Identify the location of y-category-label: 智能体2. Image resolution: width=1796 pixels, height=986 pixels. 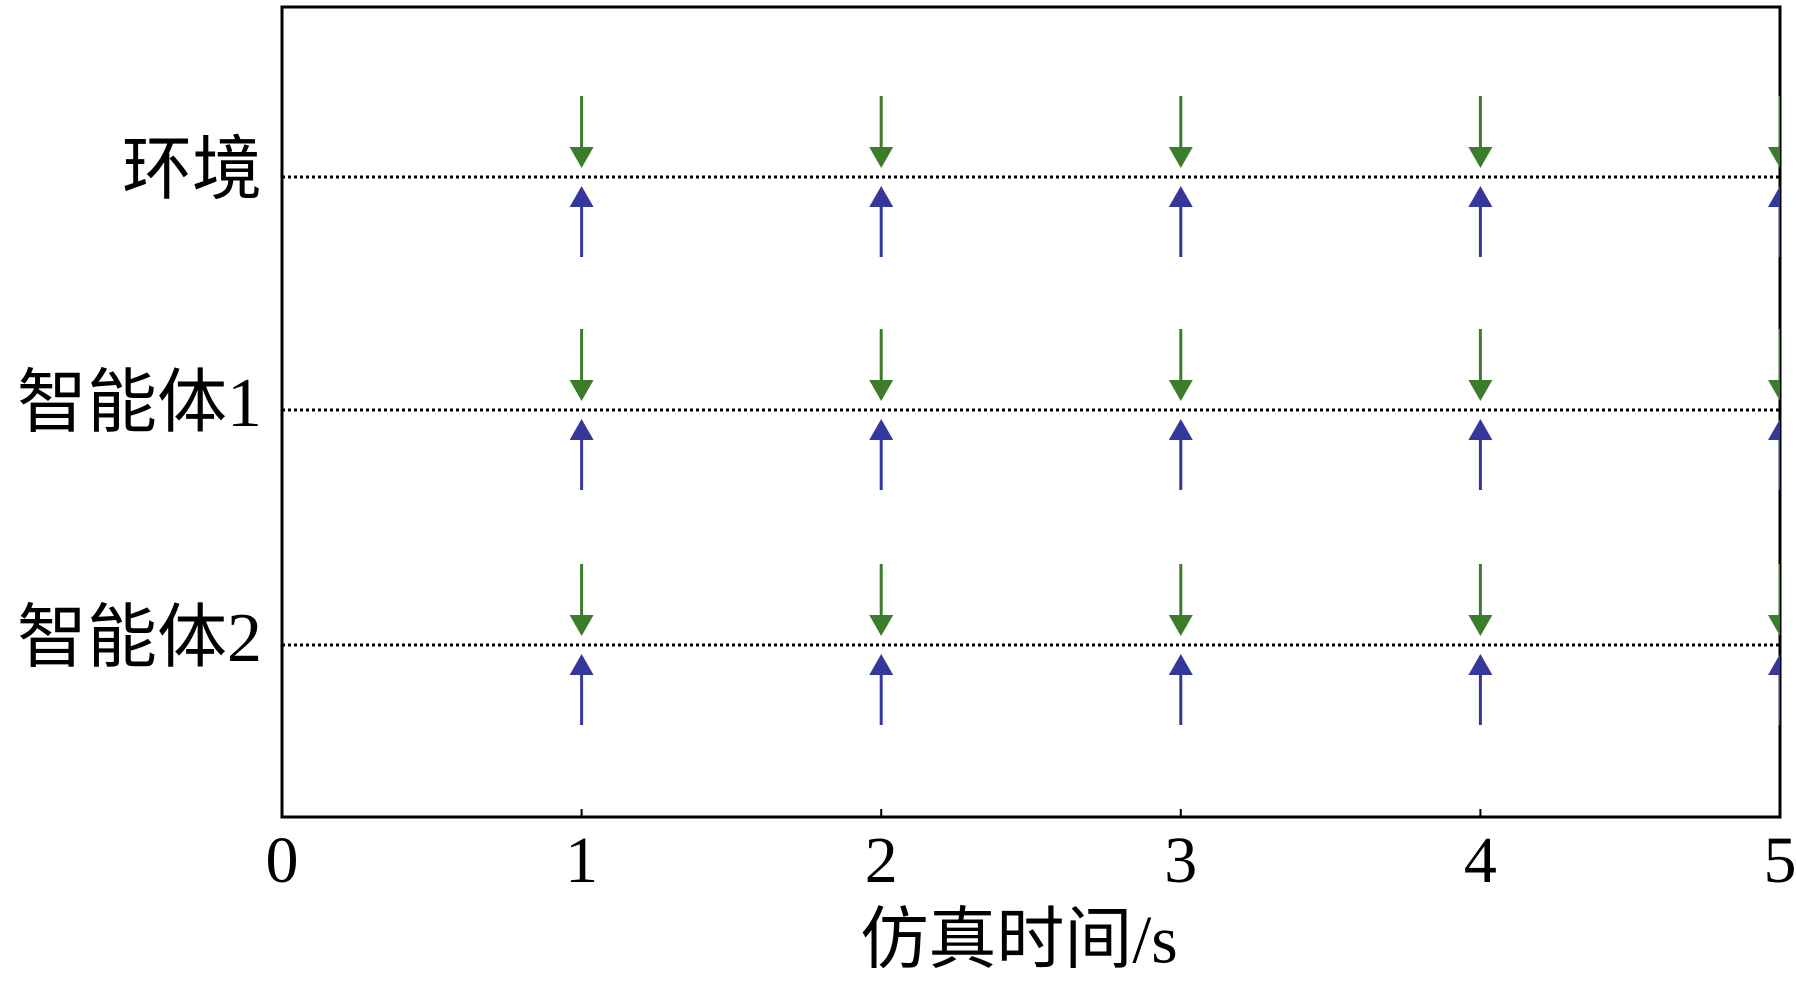
(139, 638).